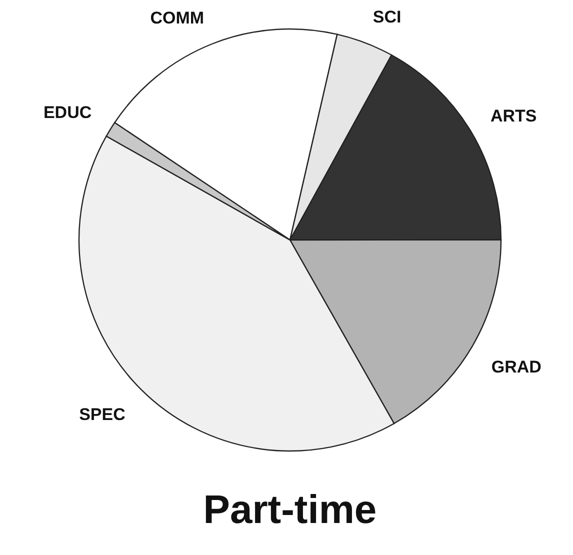  What do you see at coordinates (513, 116) in the screenshot?
I see `slice-label: ARTS` at bounding box center [513, 116].